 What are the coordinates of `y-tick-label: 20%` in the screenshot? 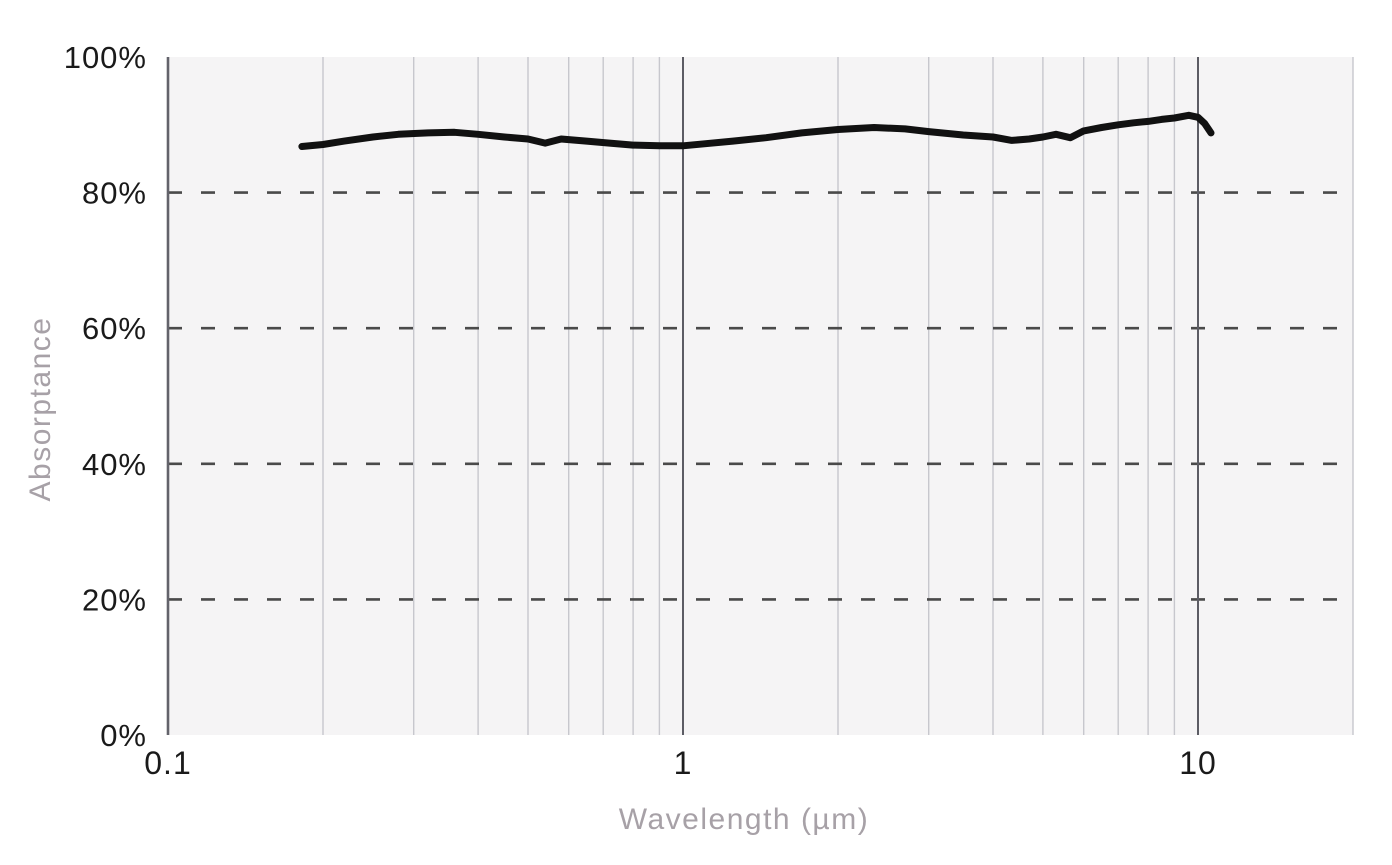 It's located at (114, 599).